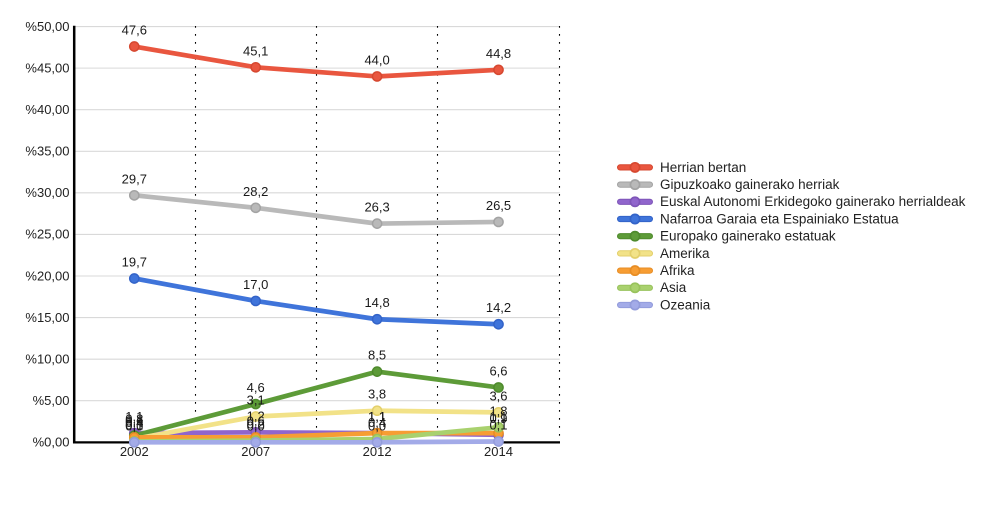 The image size is (1000, 505). Describe the element at coordinates (750, 184) in the screenshot. I see `svg-text: Gipuzkoako gainerako herriak` at that location.